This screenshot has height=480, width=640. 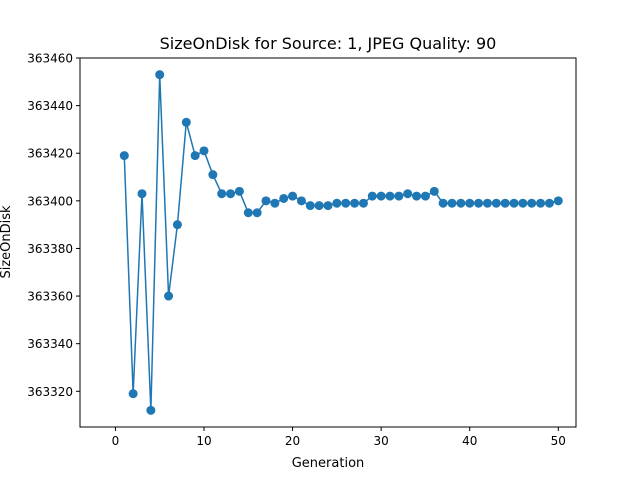 I want to click on x-tick-label: 10, so click(x=203, y=441).